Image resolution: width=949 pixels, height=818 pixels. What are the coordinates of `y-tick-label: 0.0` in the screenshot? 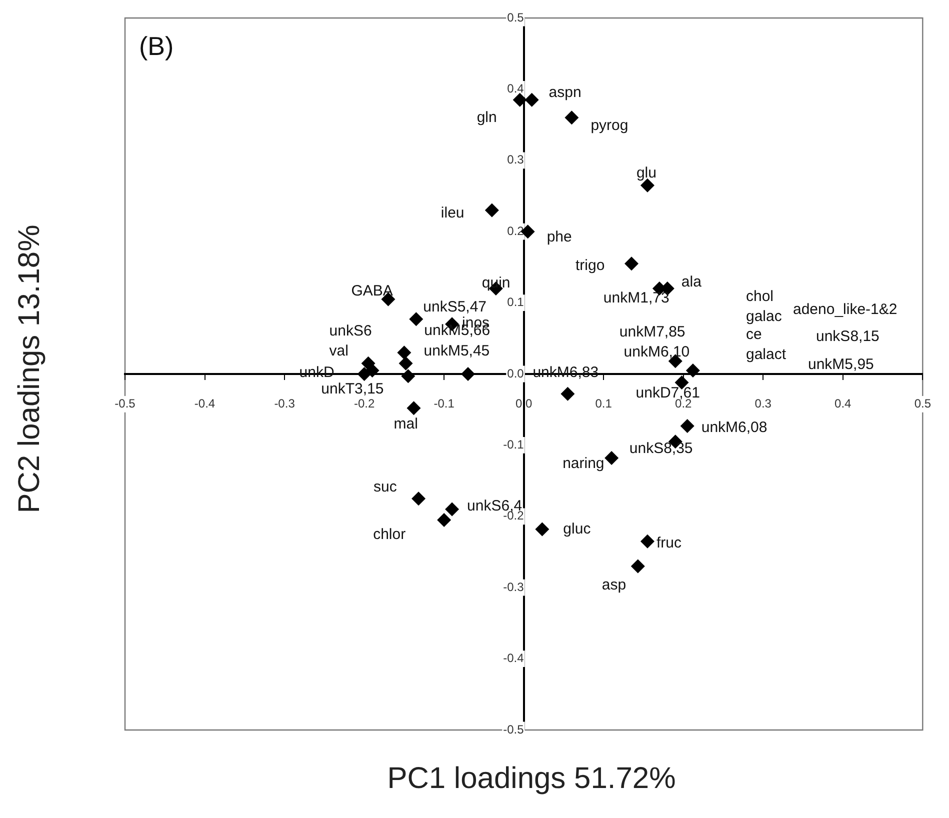 It's located at (515, 373).